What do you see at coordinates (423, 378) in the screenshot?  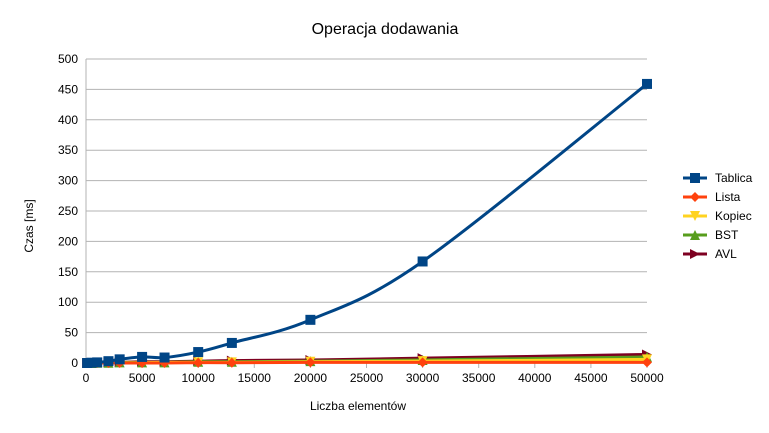 I see `x-tick-label: 30000` at bounding box center [423, 378].